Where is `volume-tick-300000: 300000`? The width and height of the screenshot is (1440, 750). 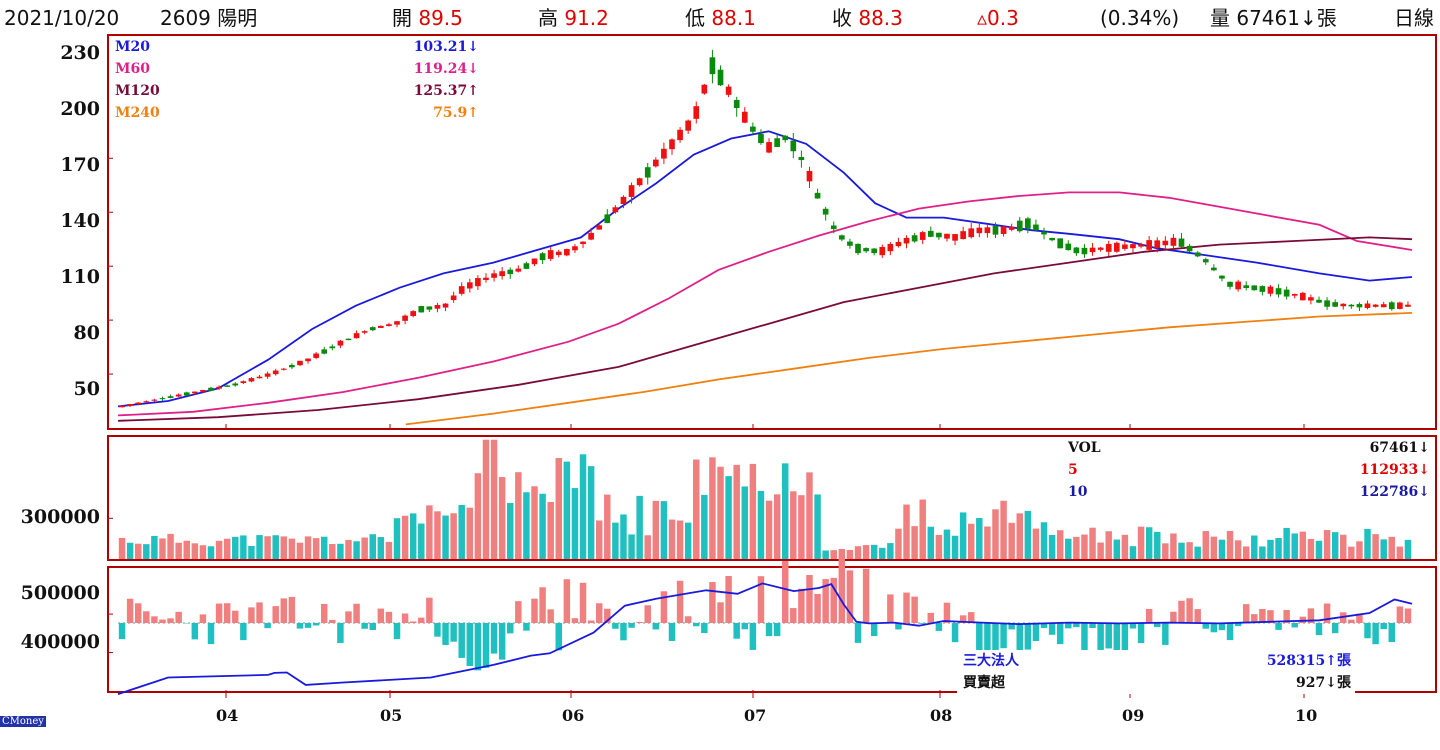 volume-tick-300000: 300000 is located at coordinates (60, 517).